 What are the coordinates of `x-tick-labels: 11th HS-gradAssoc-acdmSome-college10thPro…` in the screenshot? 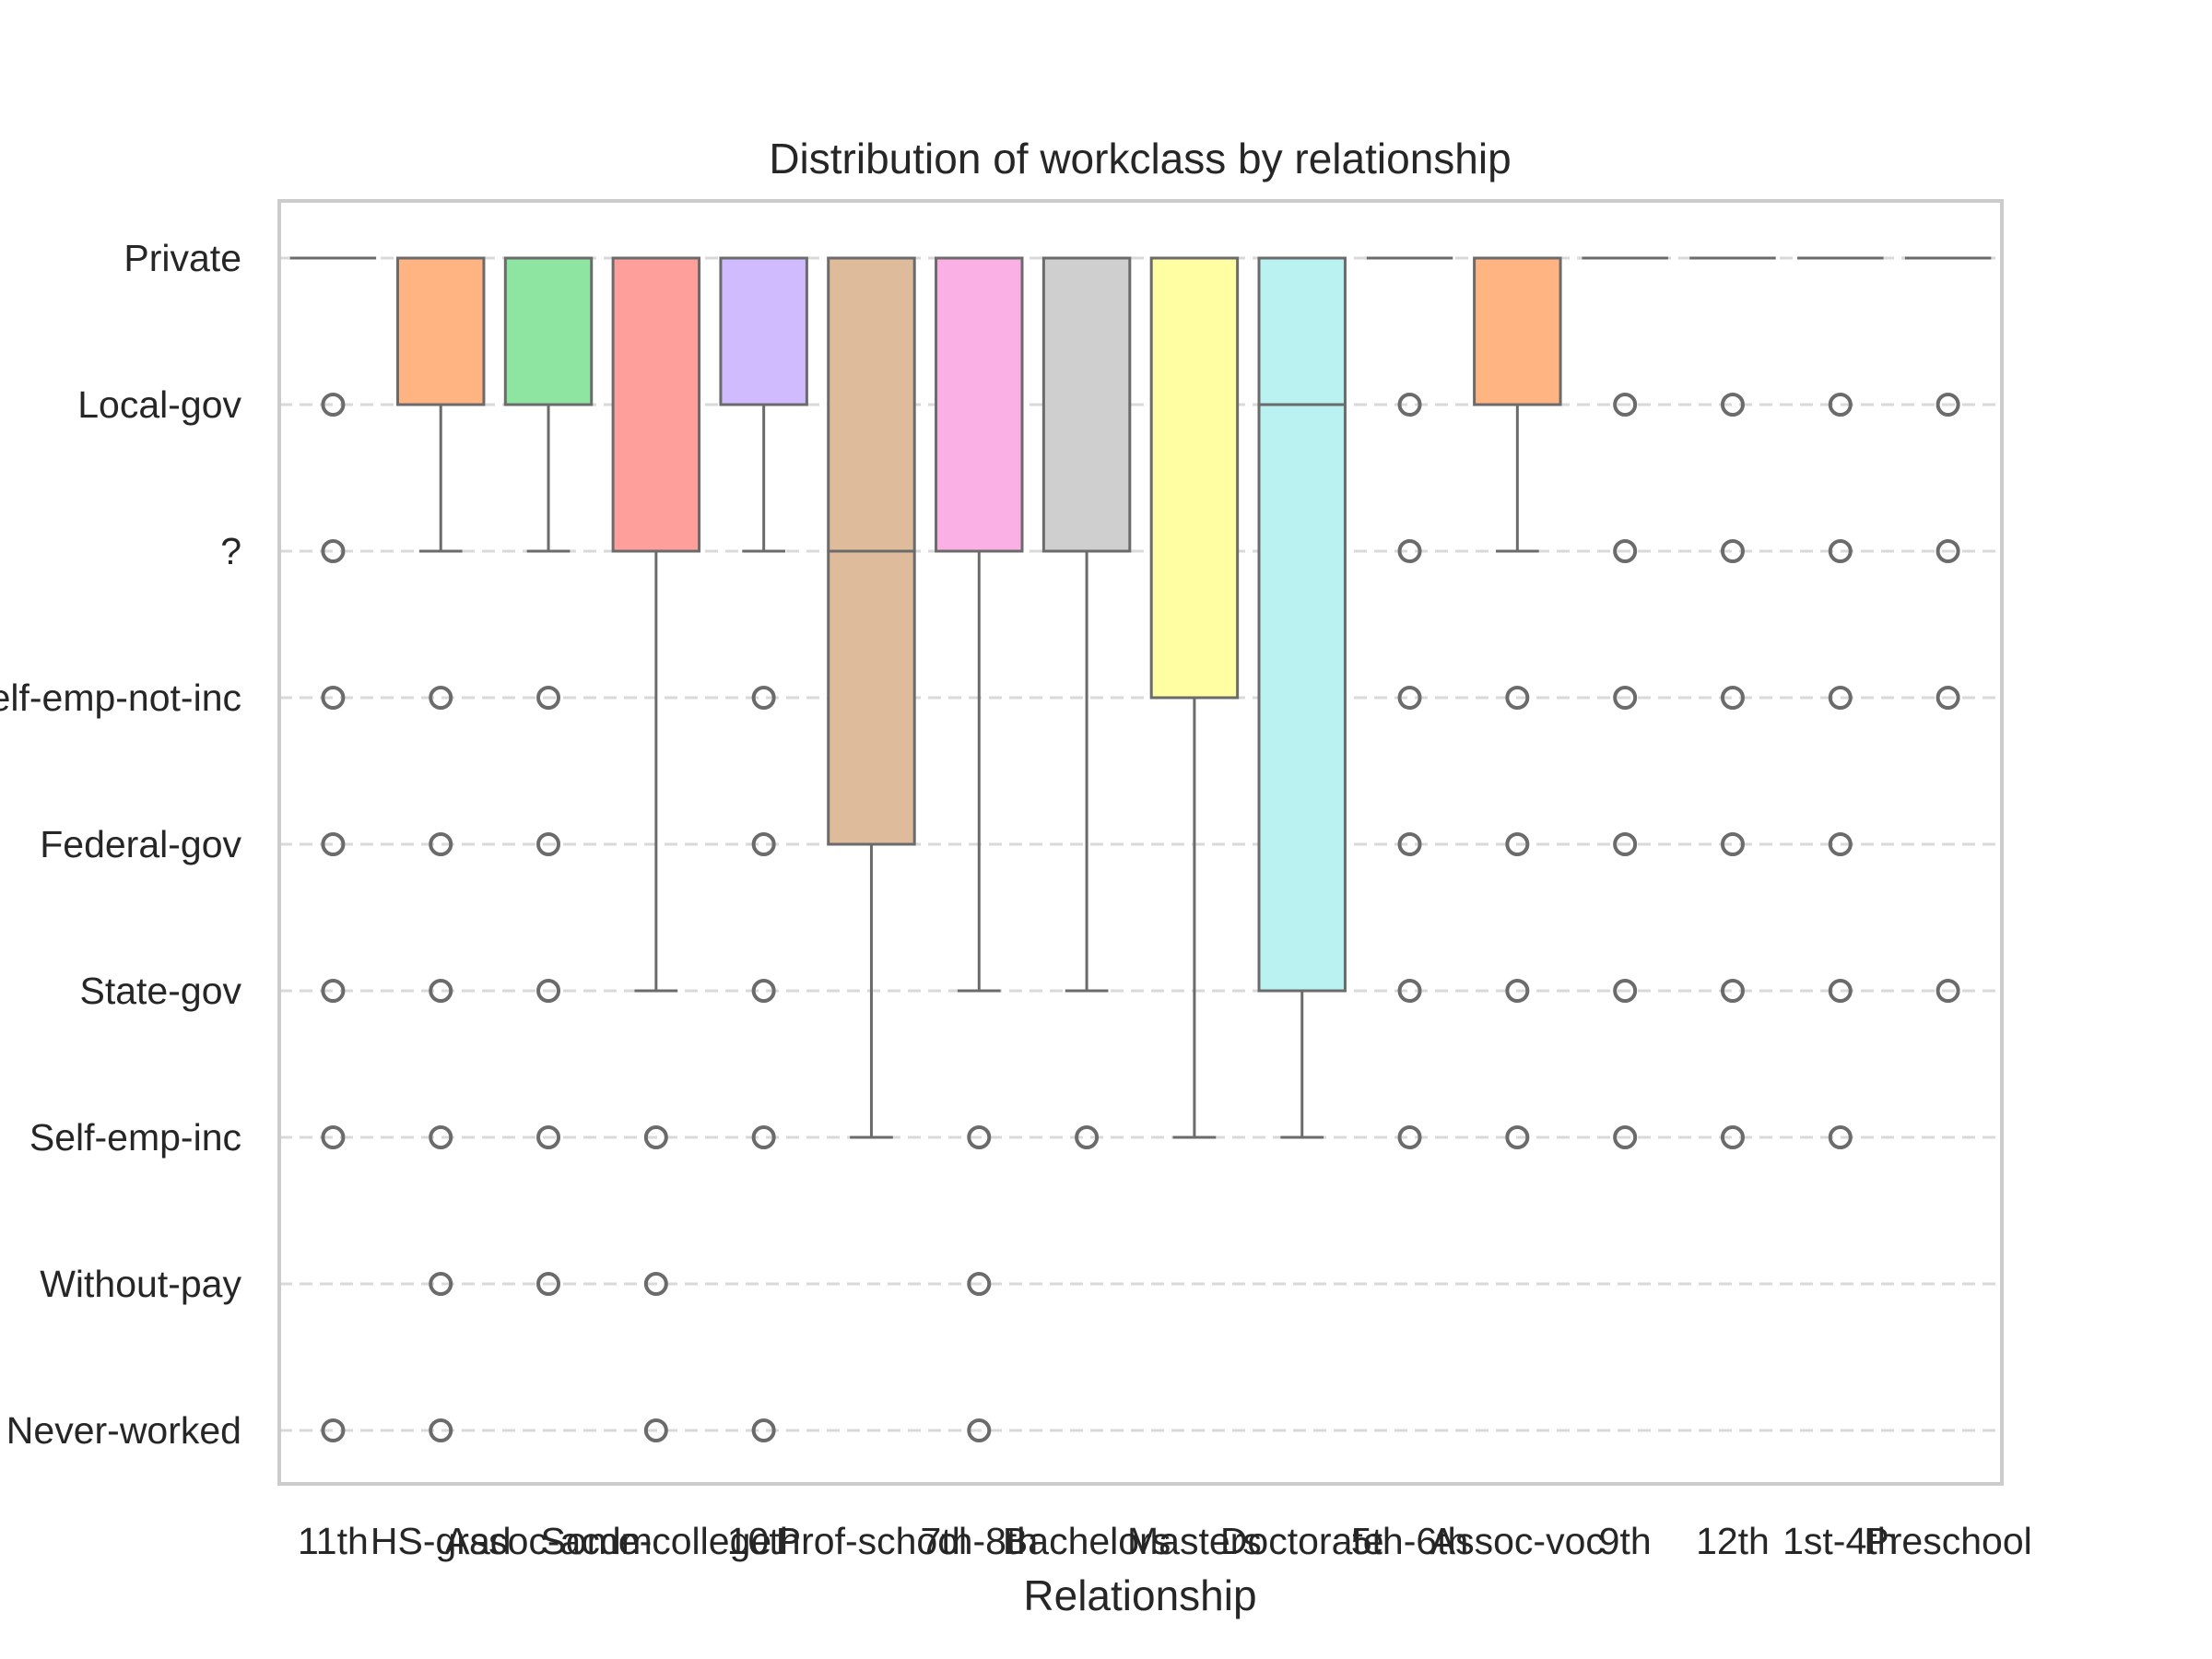 It's located at (1165, 1541).